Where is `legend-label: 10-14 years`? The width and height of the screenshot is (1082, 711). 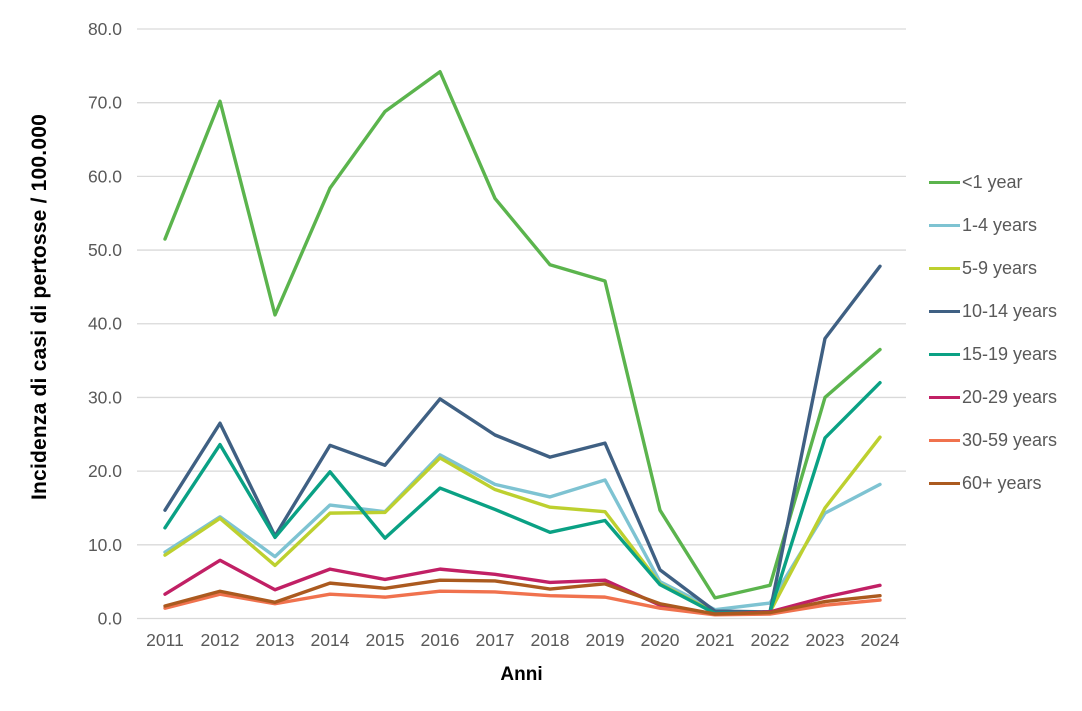 legend-label: 10-14 years is located at coordinates (1010, 311).